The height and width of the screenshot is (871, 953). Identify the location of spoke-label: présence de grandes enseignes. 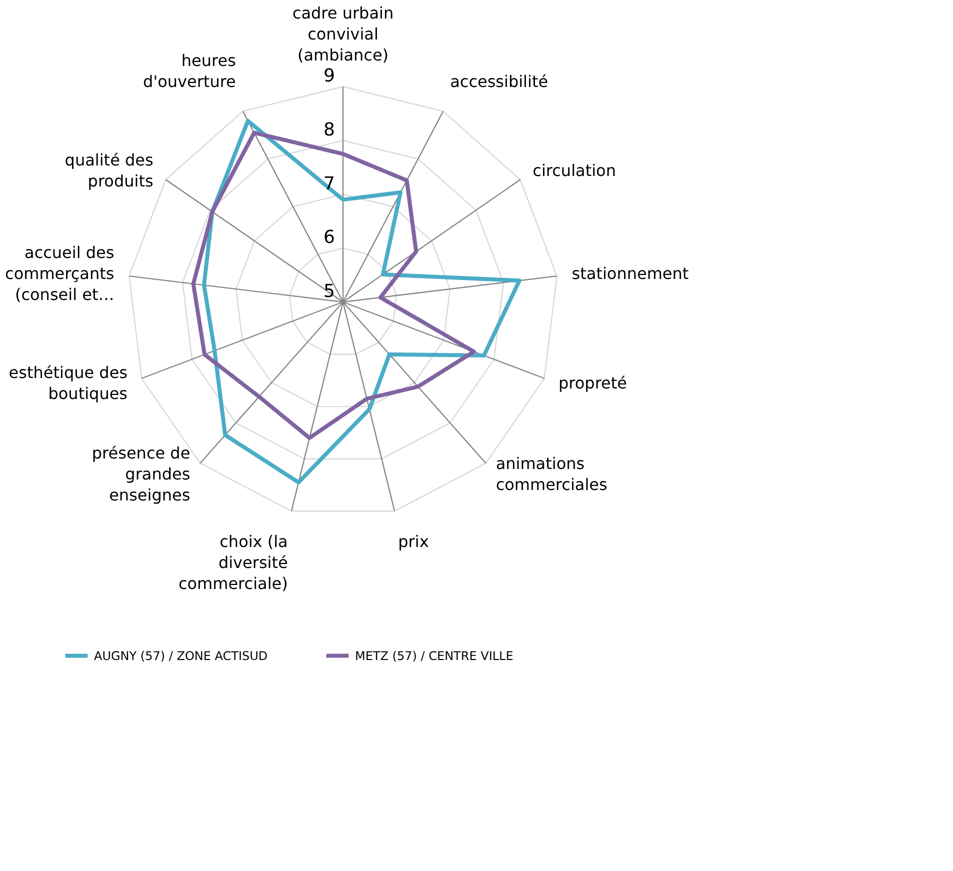
(141, 474).